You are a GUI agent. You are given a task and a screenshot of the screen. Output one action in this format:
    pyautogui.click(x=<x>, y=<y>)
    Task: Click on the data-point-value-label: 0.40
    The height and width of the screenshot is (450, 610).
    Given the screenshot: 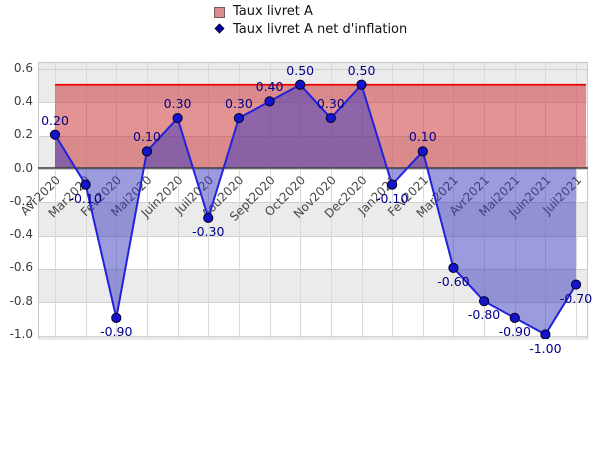 What is the action you would take?
    pyautogui.click(x=269, y=87)
    